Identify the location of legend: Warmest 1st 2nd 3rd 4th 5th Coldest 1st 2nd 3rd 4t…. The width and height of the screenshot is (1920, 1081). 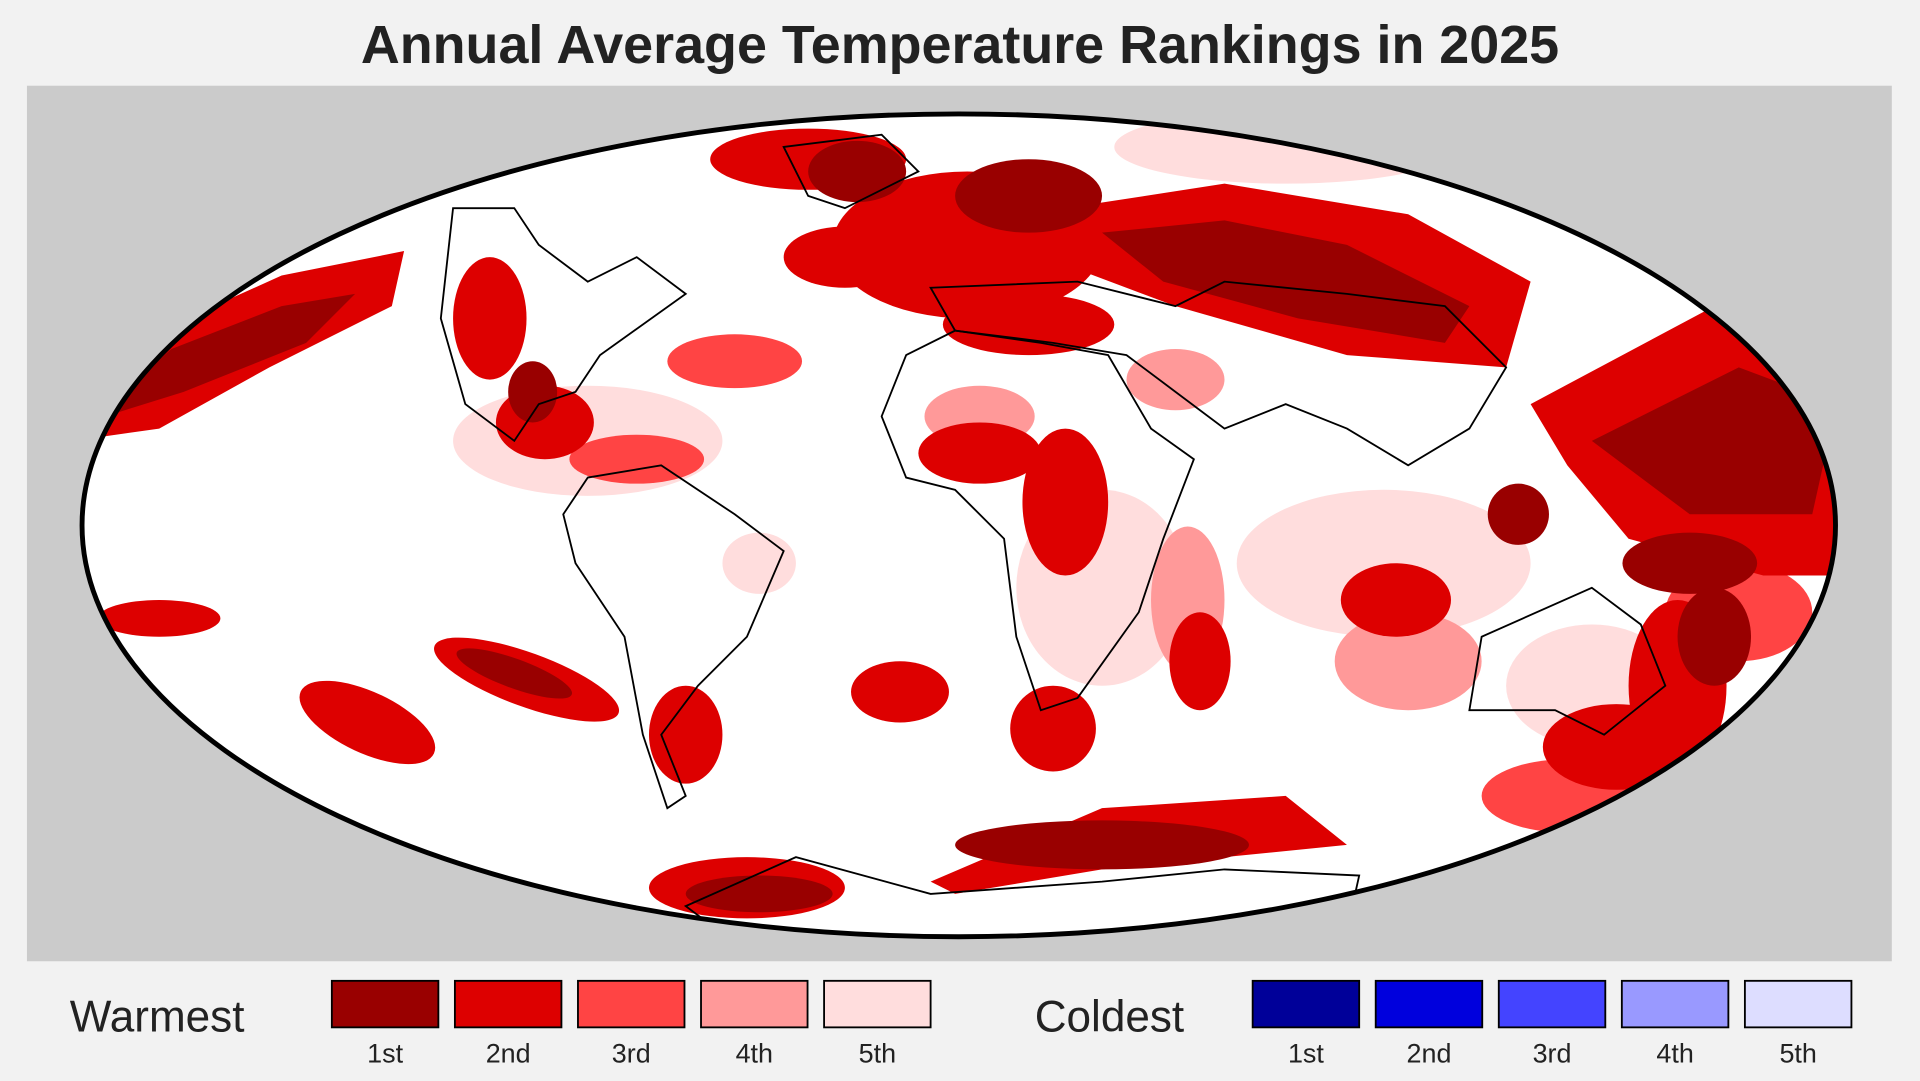
(961, 1024).